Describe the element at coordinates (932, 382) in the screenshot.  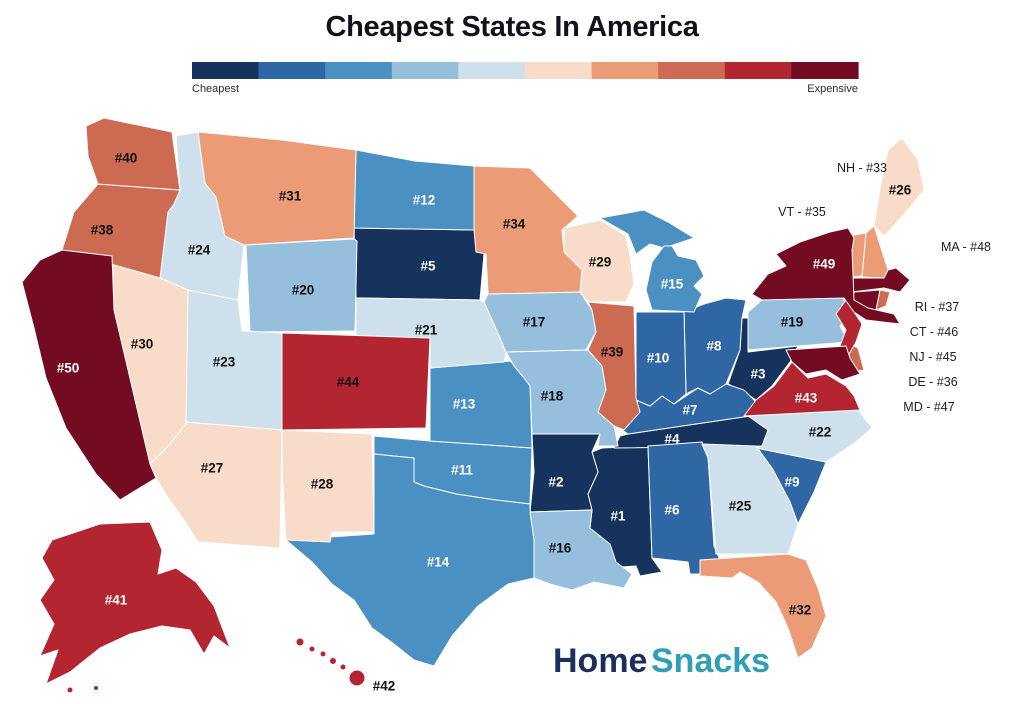
I see `external-state-label: DE - #36` at that location.